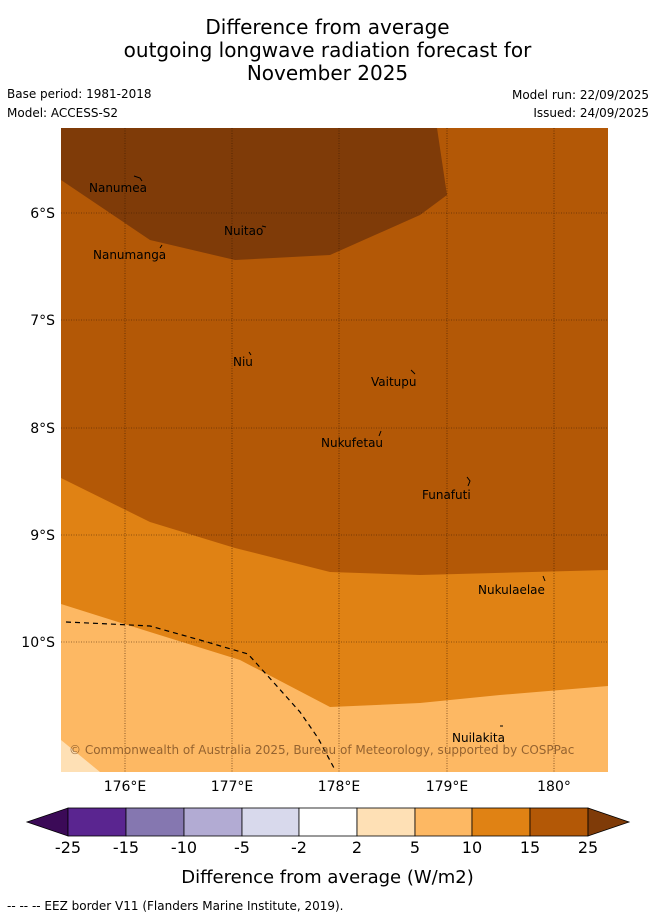  What do you see at coordinates (591, 113) in the screenshot?
I see `issued-date: Issued: 24/09/2025` at bounding box center [591, 113].